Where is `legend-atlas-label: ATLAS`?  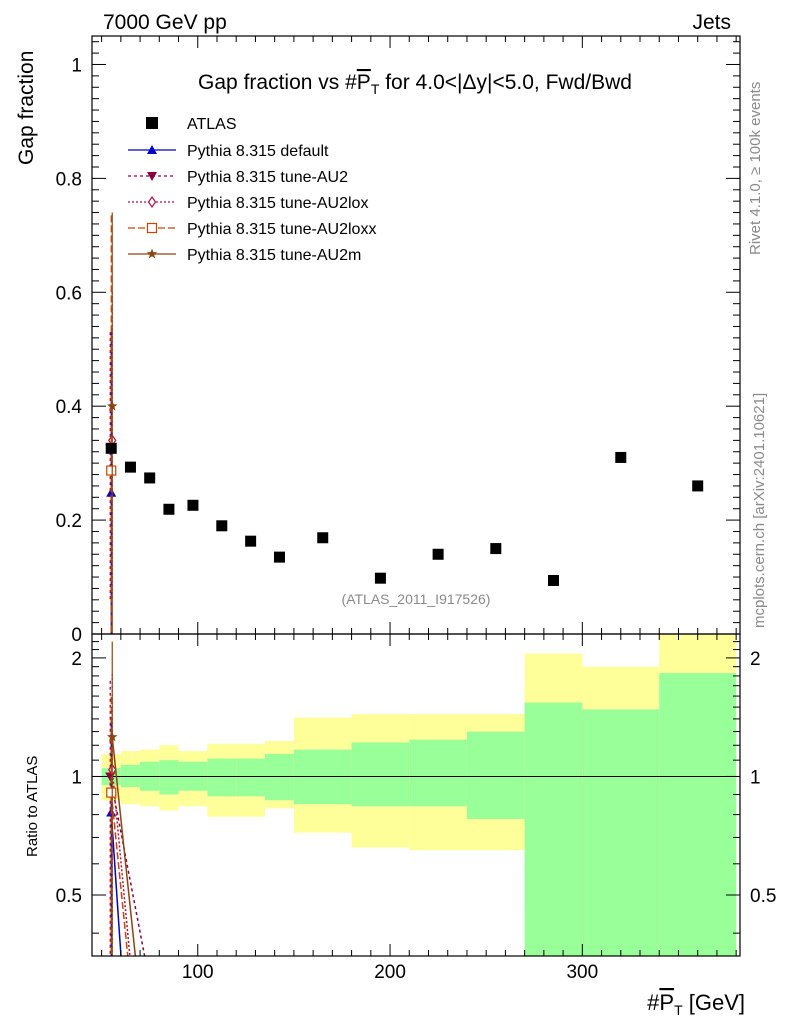 legend-atlas-label: ATLAS is located at coordinates (212, 124).